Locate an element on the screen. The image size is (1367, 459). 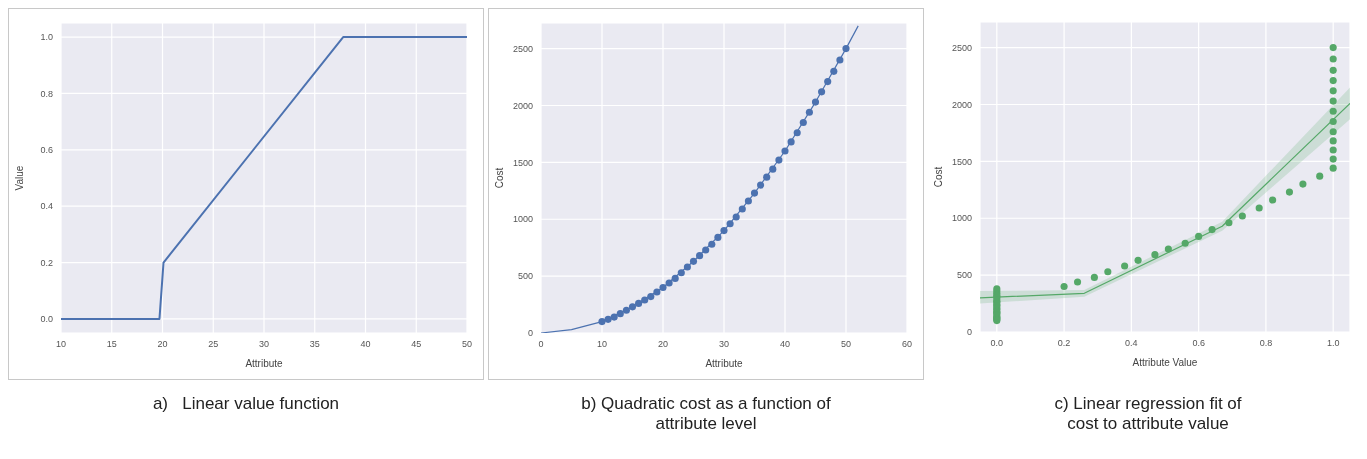
x-tick-label: 0 is located at coordinates (541, 344).